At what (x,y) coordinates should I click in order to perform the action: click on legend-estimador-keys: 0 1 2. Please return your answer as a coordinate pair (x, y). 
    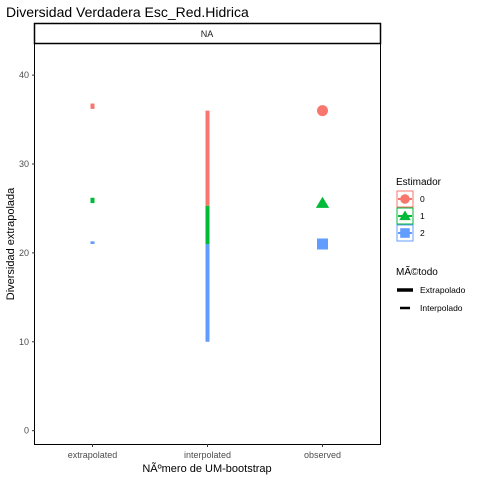
    Looking at the image, I should click on (410, 216).